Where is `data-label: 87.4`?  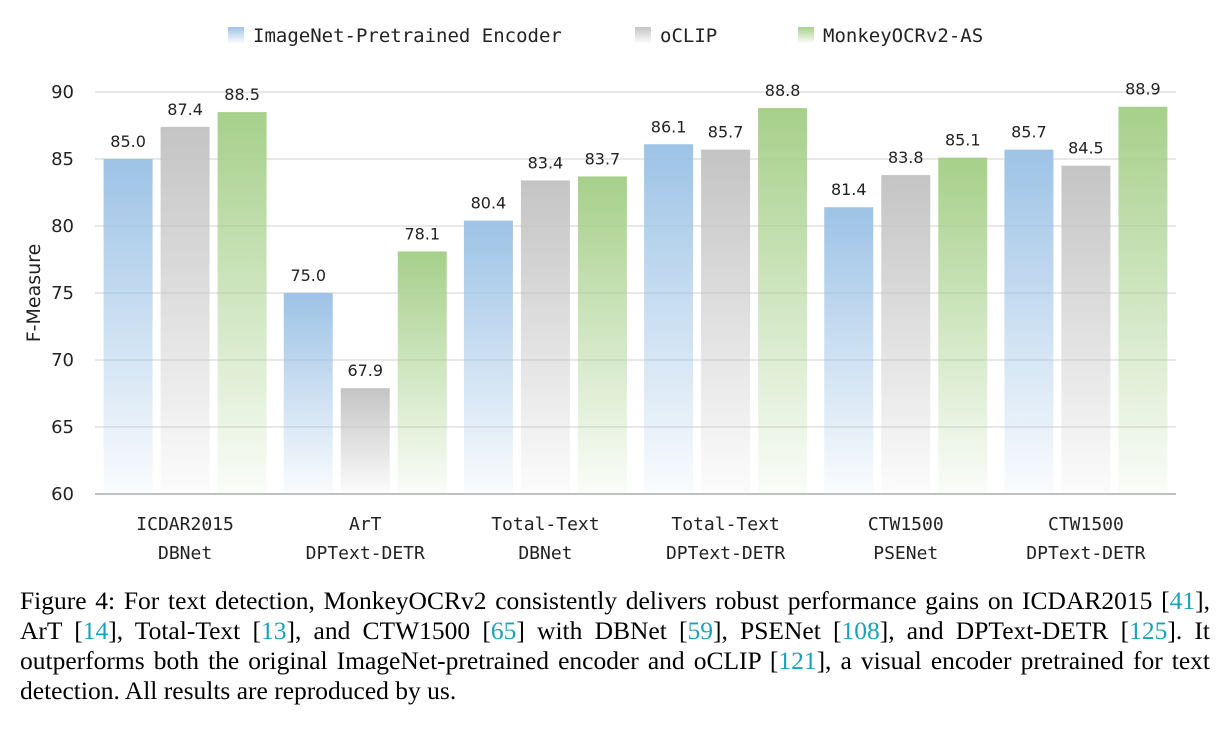 data-label: 87.4 is located at coordinates (185, 109).